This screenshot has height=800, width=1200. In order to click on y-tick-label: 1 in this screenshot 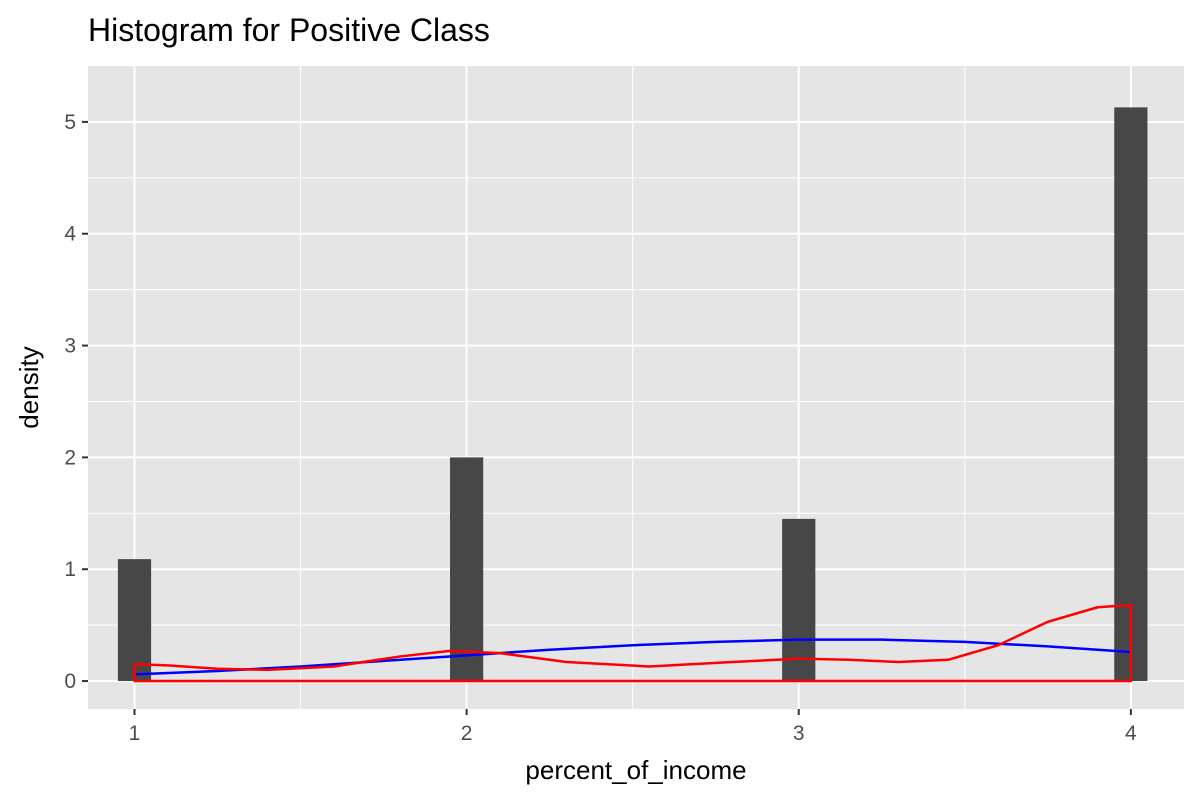, I will do `click(70, 569)`.